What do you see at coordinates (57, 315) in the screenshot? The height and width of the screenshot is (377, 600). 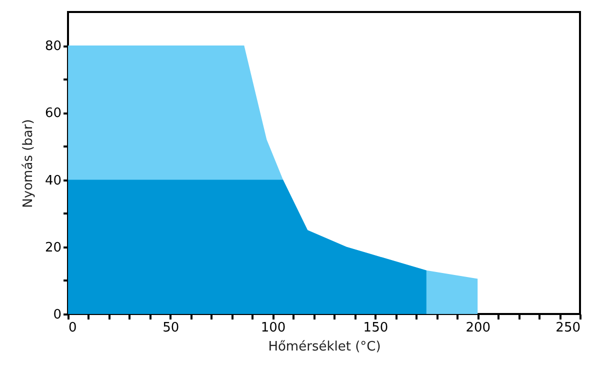 I see `y-tick-label: 0` at bounding box center [57, 315].